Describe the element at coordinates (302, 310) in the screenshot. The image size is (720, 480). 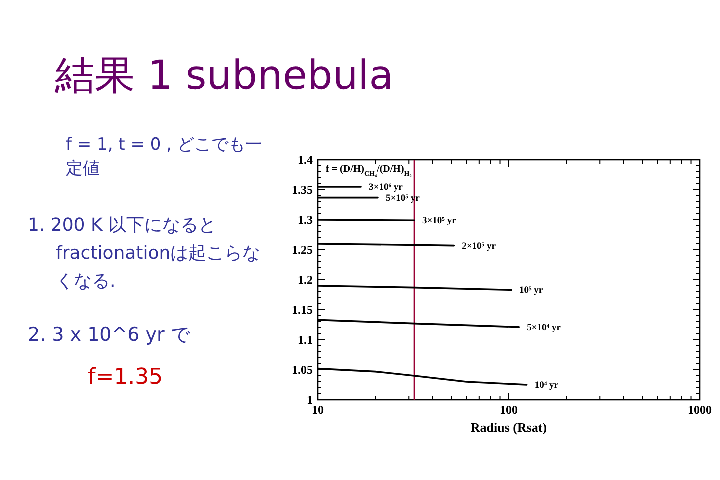
I see `y-tick-label: 1.15` at that location.